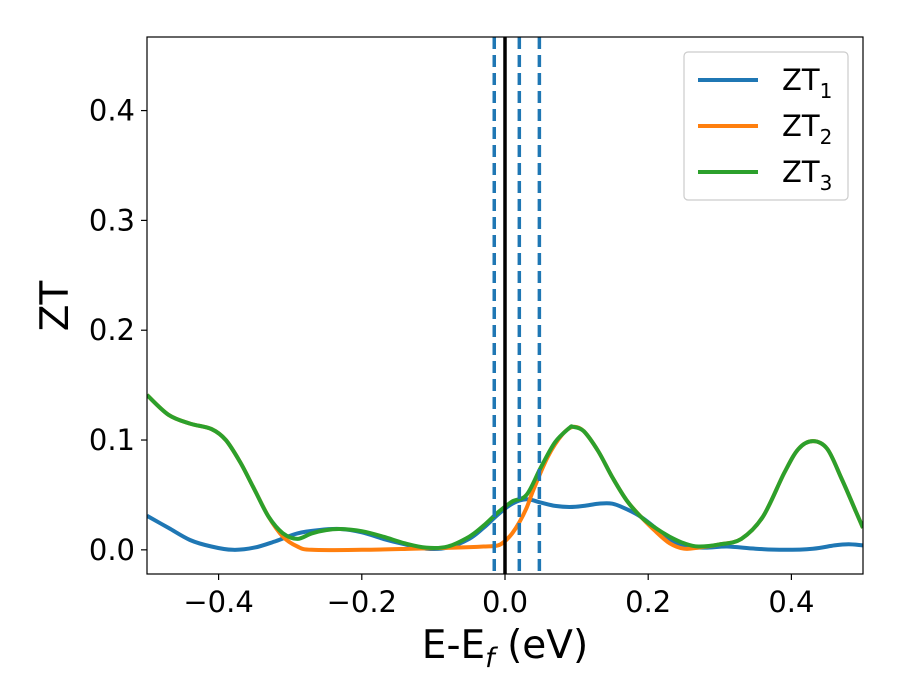 Image resolution: width=900 pixels, height=700 pixels. What do you see at coordinates (362, 602) in the screenshot?
I see `x-tick-label: −0.2` at bounding box center [362, 602].